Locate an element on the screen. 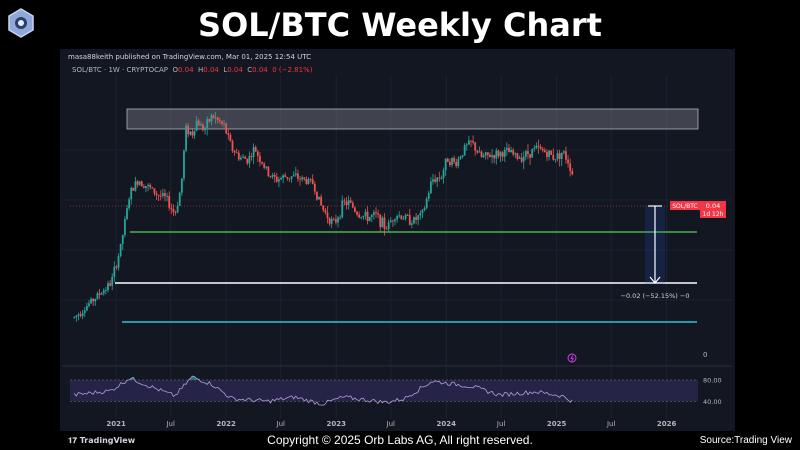  rsi-line is located at coordinates (323, 390).